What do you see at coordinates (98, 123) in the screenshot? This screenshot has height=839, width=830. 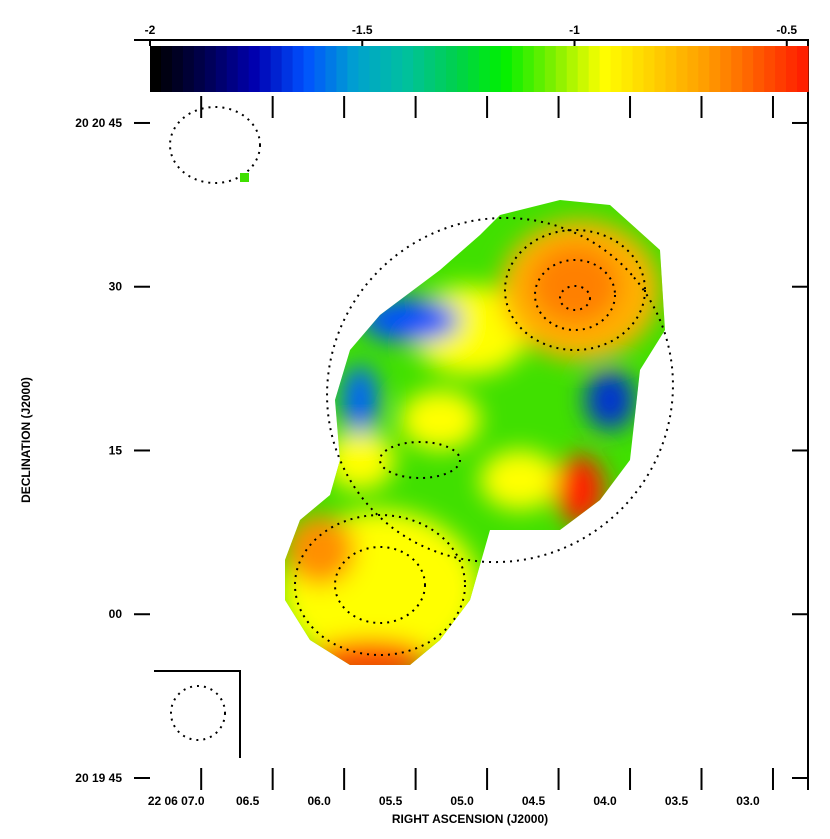 I see `y-tick-label: 20 20 45` at bounding box center [98, 123].